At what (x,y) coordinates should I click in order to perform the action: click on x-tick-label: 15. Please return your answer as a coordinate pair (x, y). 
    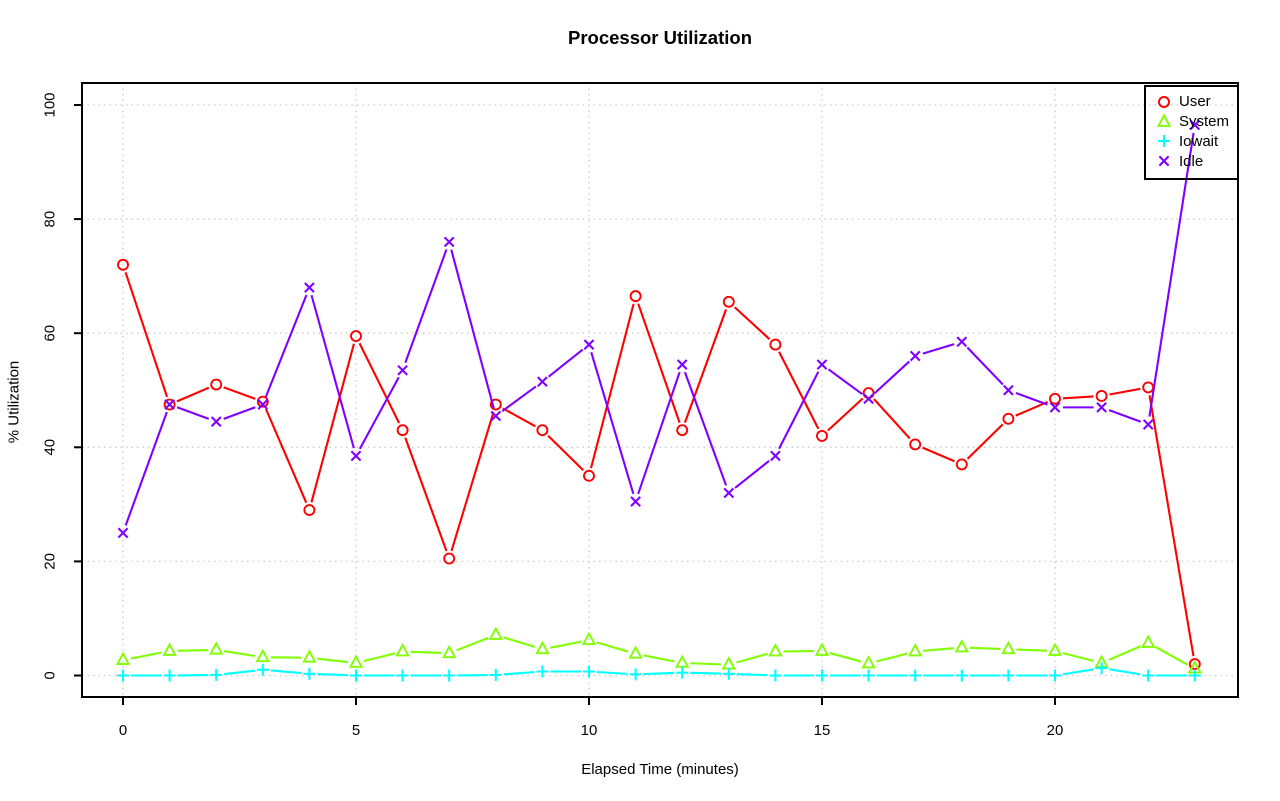
    Looking at the image, I should click on (822, 730).